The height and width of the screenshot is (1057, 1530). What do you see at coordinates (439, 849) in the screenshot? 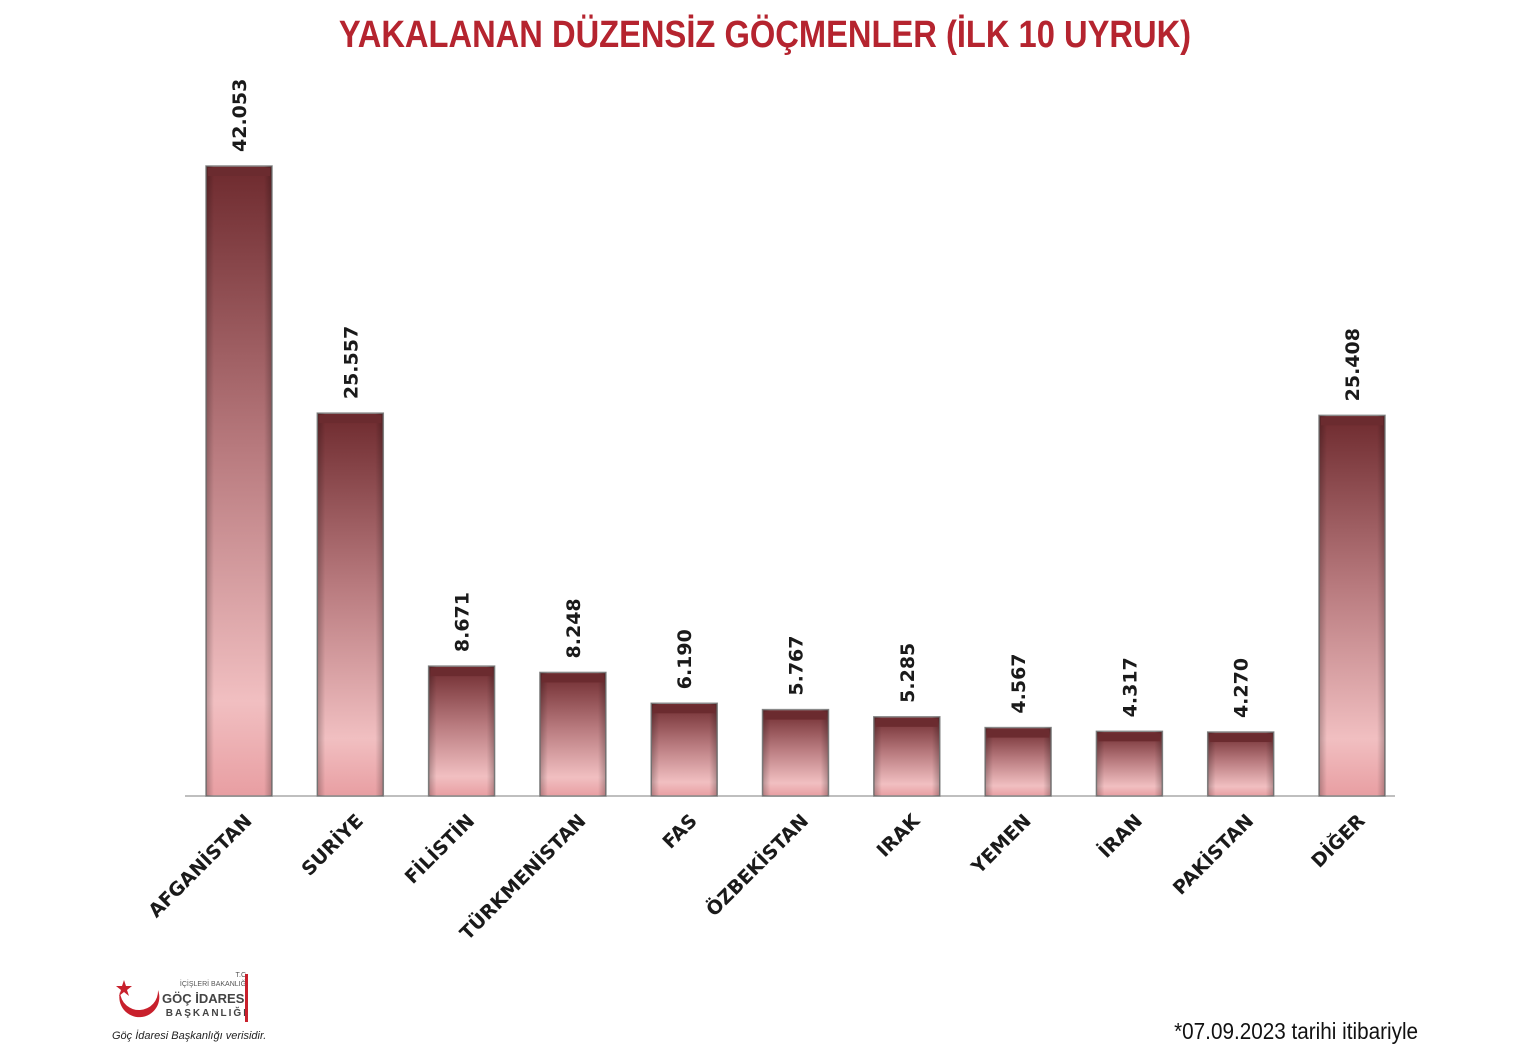
I see `category-label: FİLİSTİN` at bounding box center [439, 849].